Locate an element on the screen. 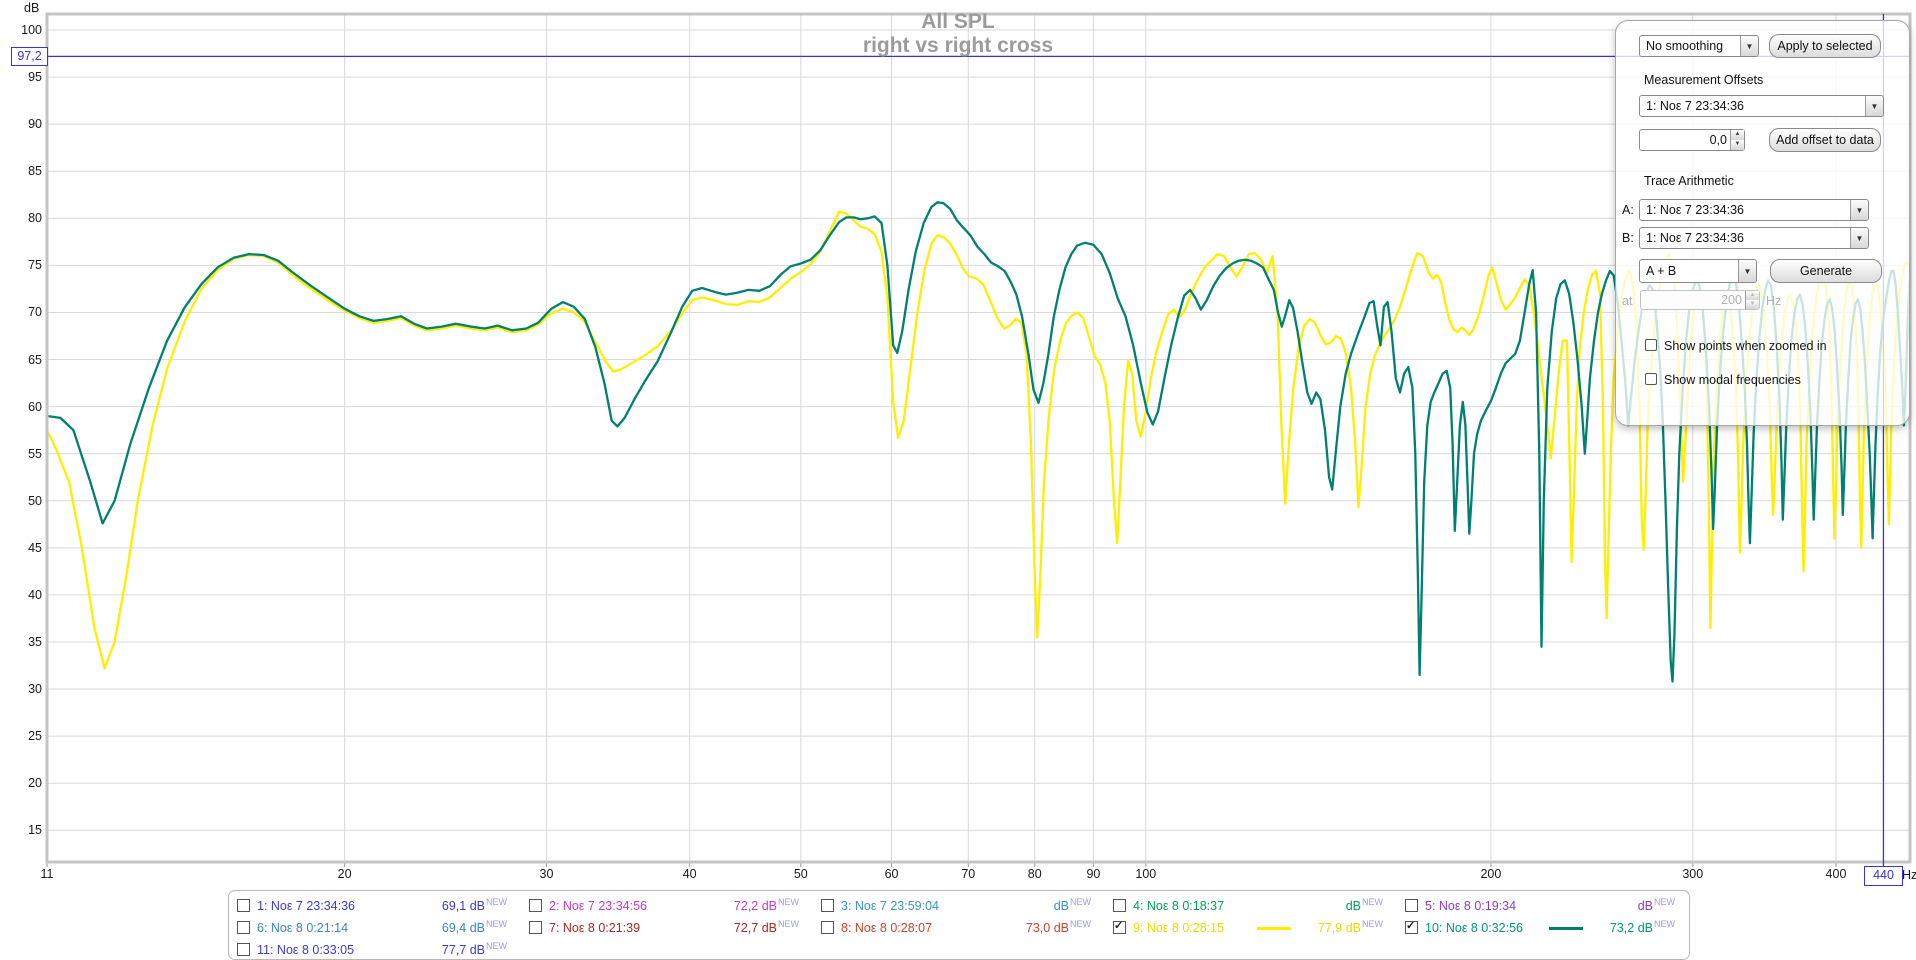  trace-arithmetic-label: Trace Arithmetic is located at coordinates (1689, 181).